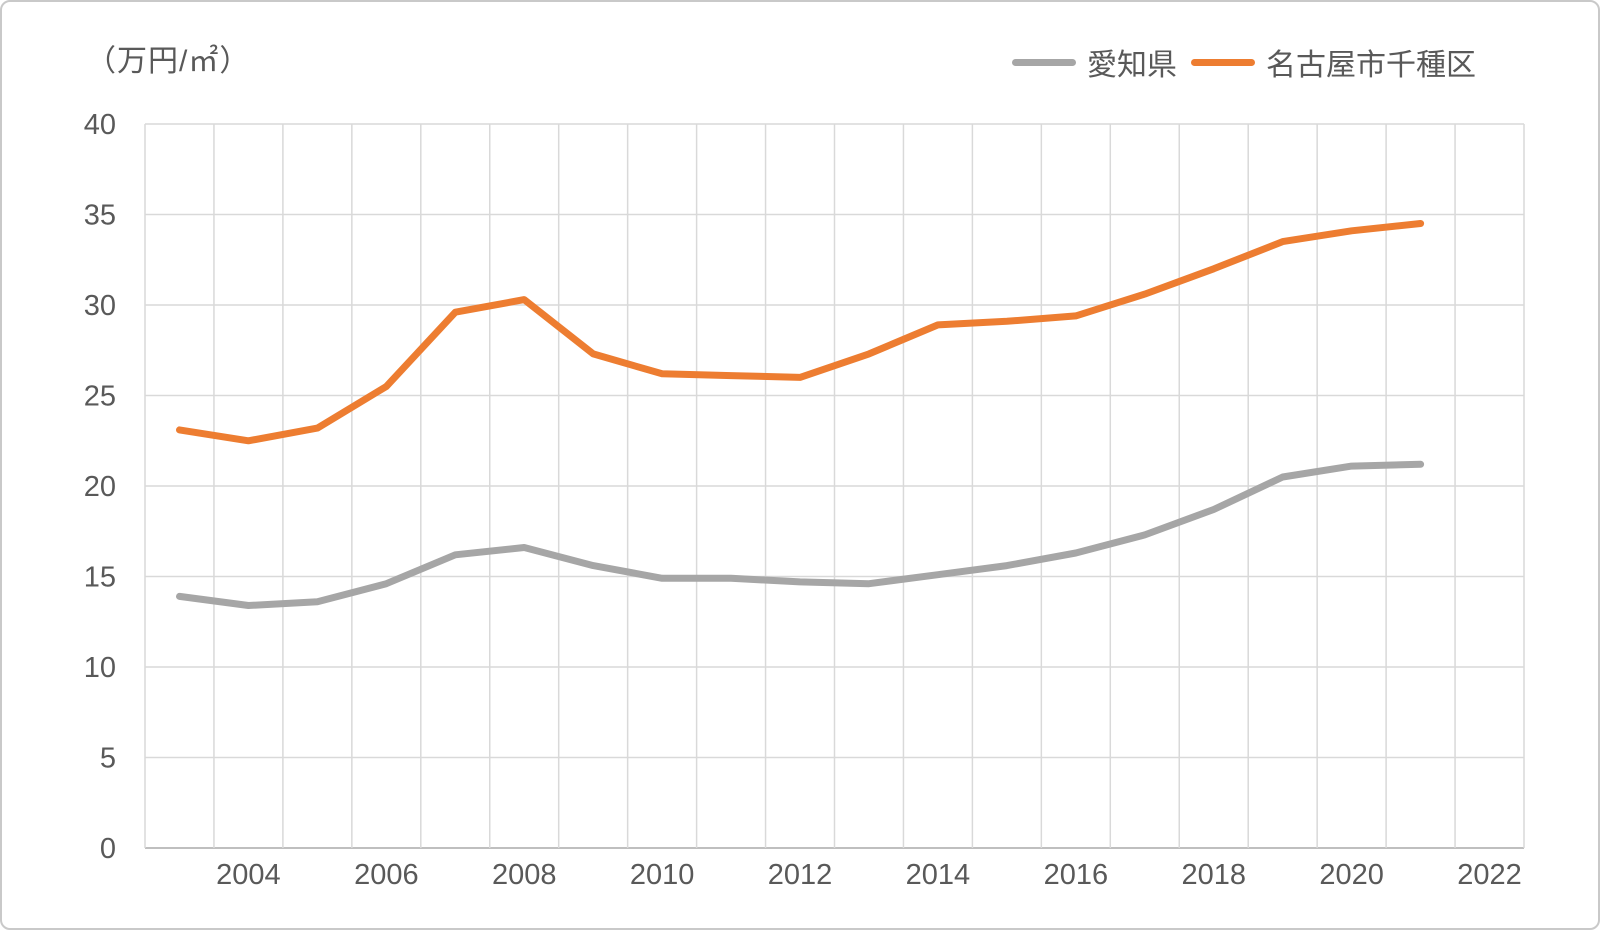 The height and width of the screenshot is (930, 1600). I want to click on legend-item-chikusa: 名古屋市千種区, so click(1333, 62).